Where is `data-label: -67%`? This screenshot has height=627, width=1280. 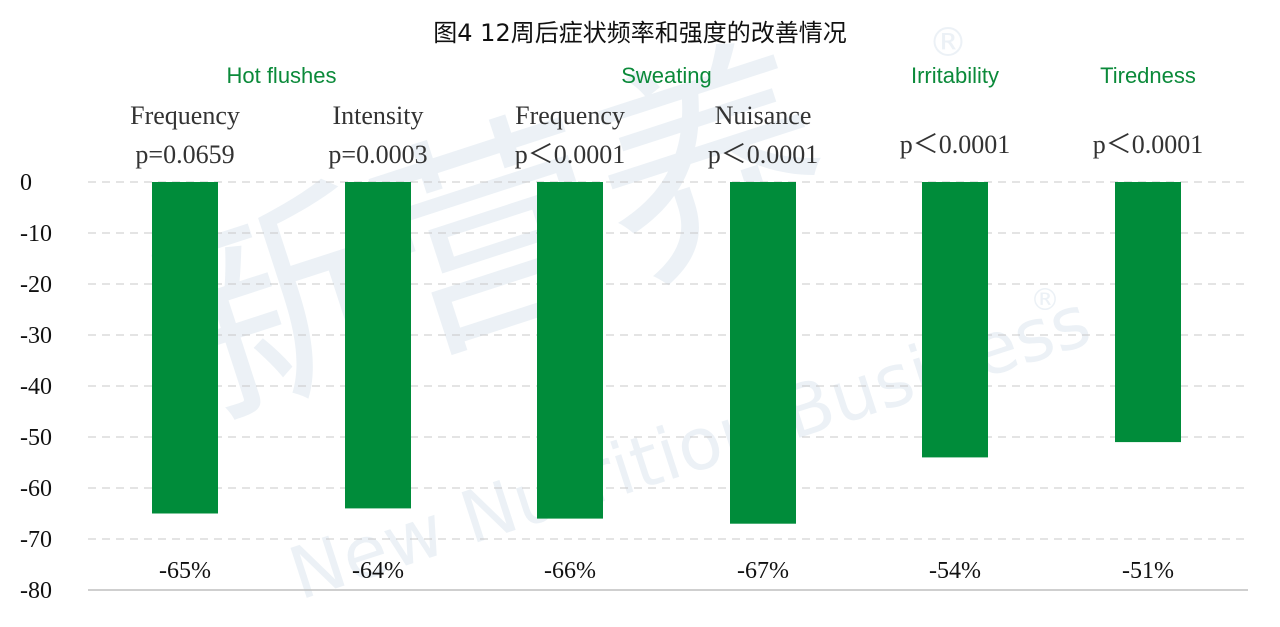 data-label: -67% is located at coordinates (763, 571).